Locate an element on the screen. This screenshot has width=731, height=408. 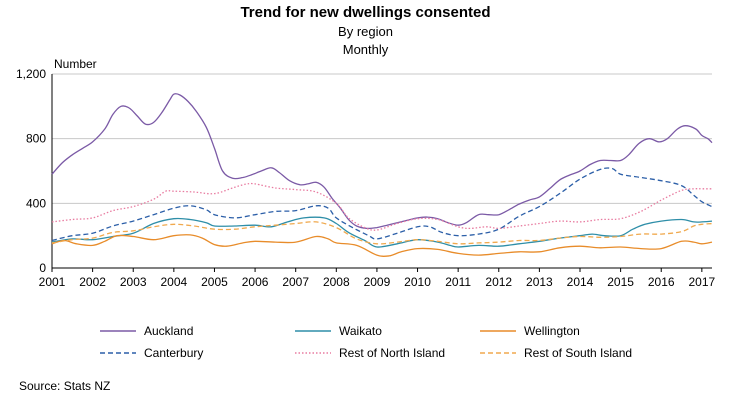
x-tick-label: 2011 is located at coordinates (458, 282).